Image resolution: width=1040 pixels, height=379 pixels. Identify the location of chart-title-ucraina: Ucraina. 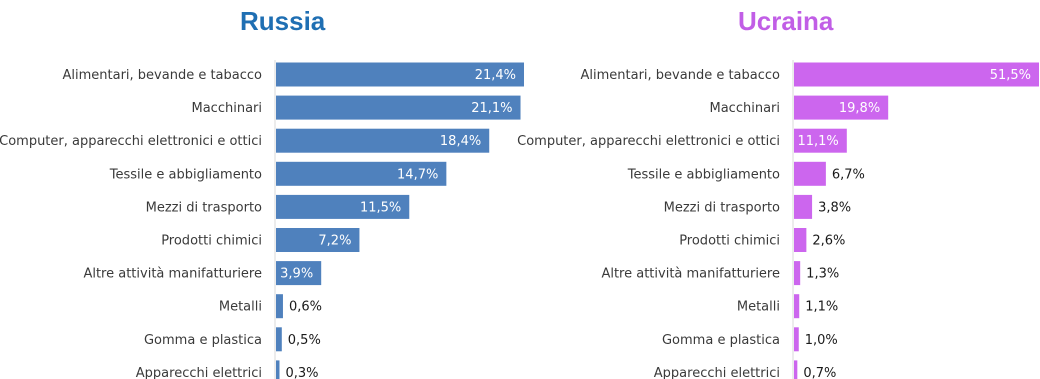
(786, 21).